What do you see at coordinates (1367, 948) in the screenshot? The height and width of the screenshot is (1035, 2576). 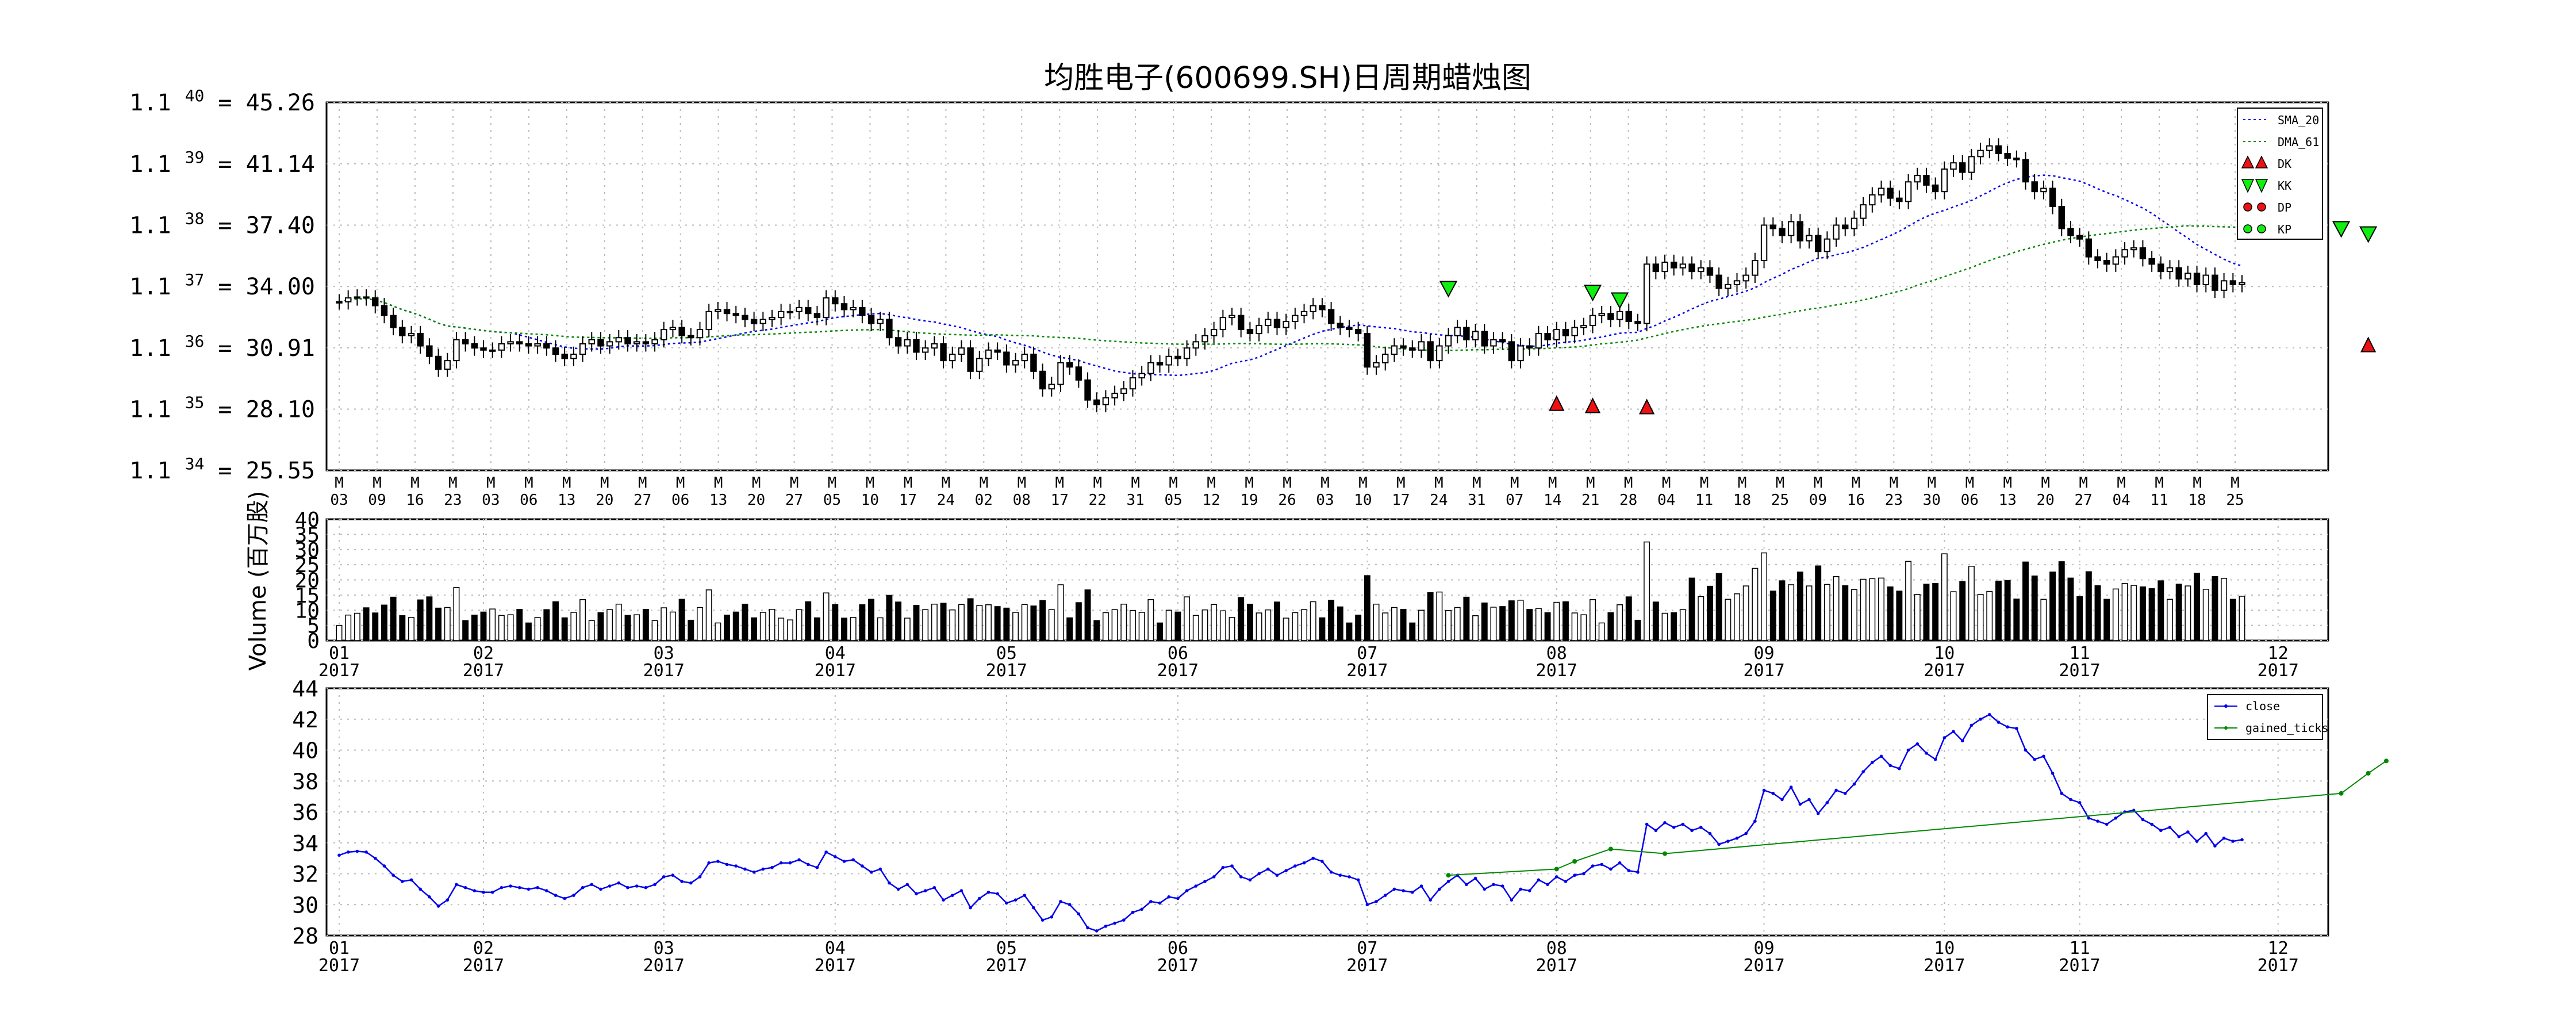 I see `close-x-tick-month: 07` at bounding box center [1367, 948].